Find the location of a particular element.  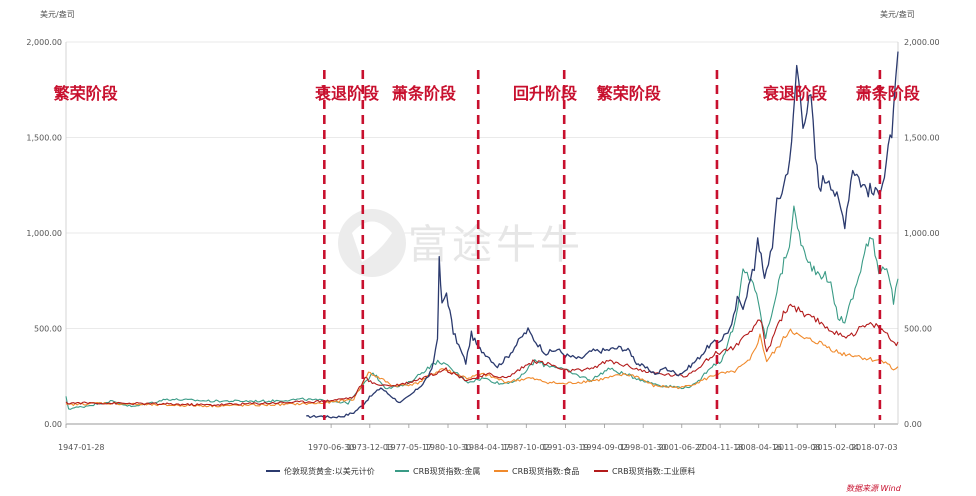

x-tick-label-3: 1977-05-17 is located at coordinates (409, 447).